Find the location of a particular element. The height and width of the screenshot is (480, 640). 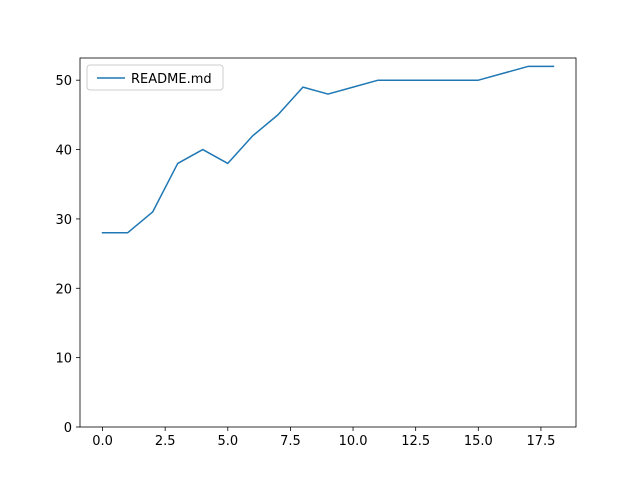

legend-label-0: README.md is located at coordinates (171, 79).